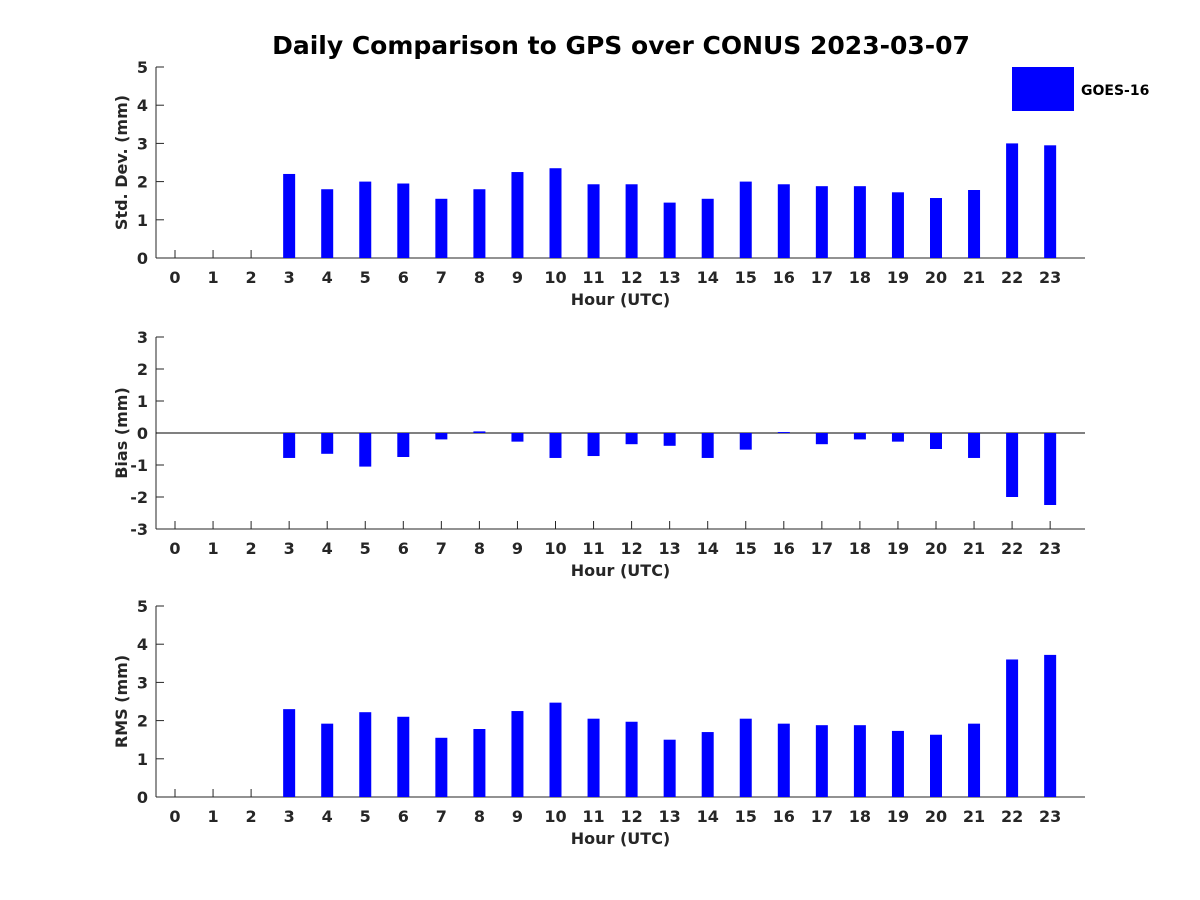 The height and width of the screenshot is (900, 1200). I want to click on x-tick-label: 22, so click(1012, 816).